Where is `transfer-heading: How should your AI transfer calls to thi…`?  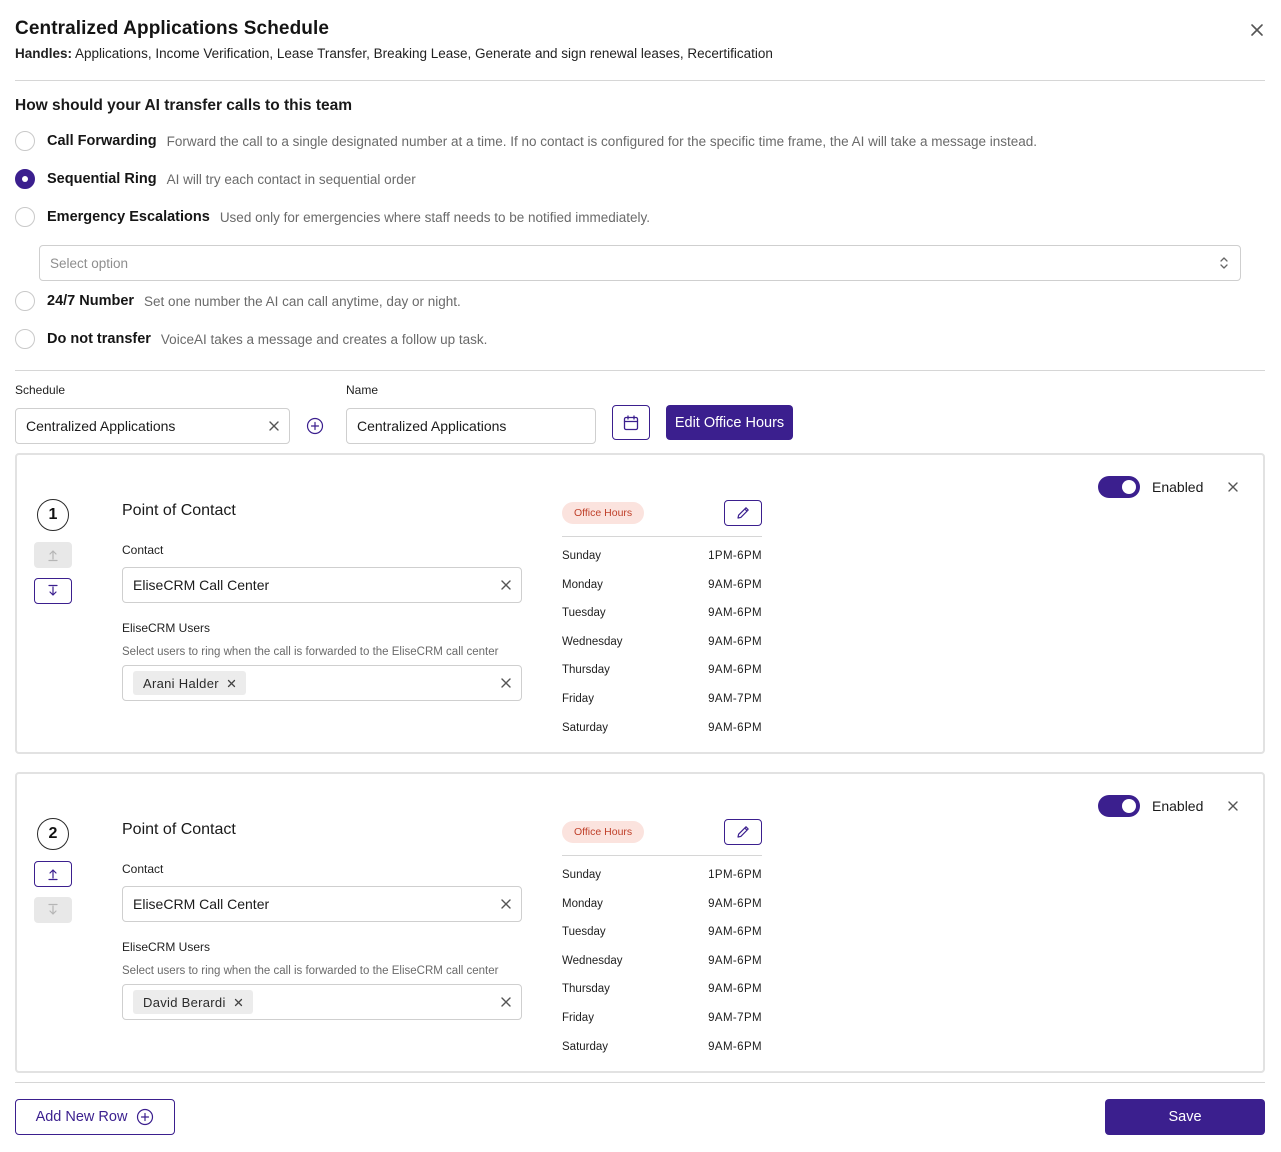
transfer-heading: How should your AI transfer calls to thi… is located at coordinates (184, 105).